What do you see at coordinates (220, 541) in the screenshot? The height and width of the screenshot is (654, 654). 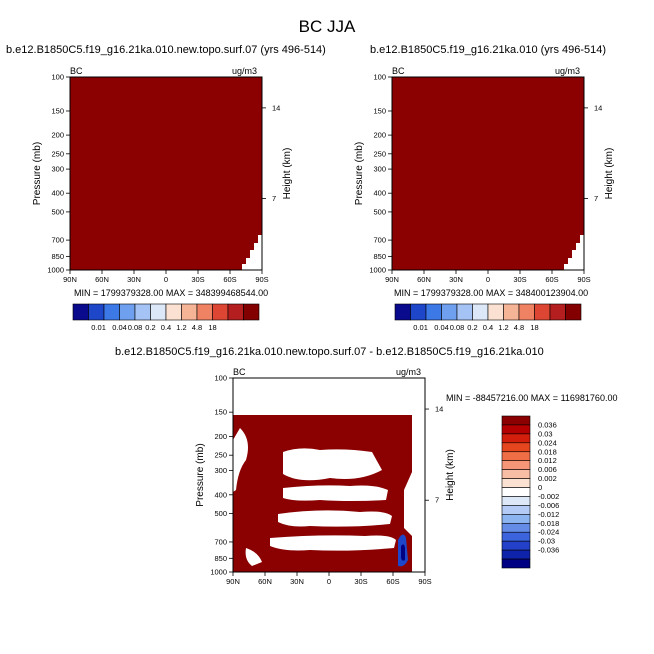 I see `y-tick-label: 700` at bounding box center [220, 541].